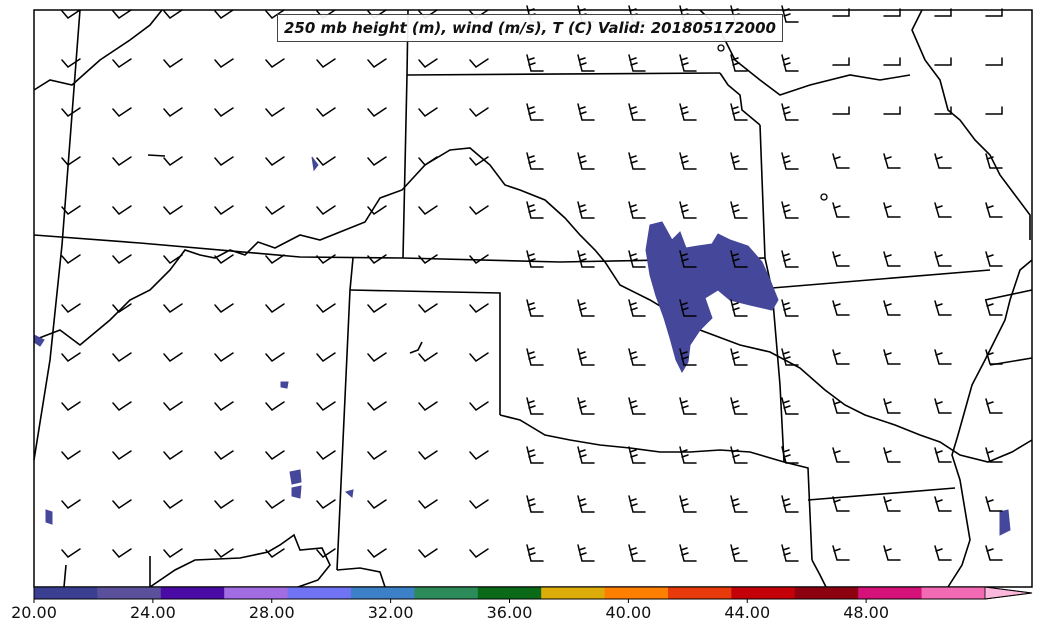 The image size is (1041, 633). What do you see at coordinates (533, 593) in the screenshot?
I see `colorbar-outline` at bounding box center [533, 593].